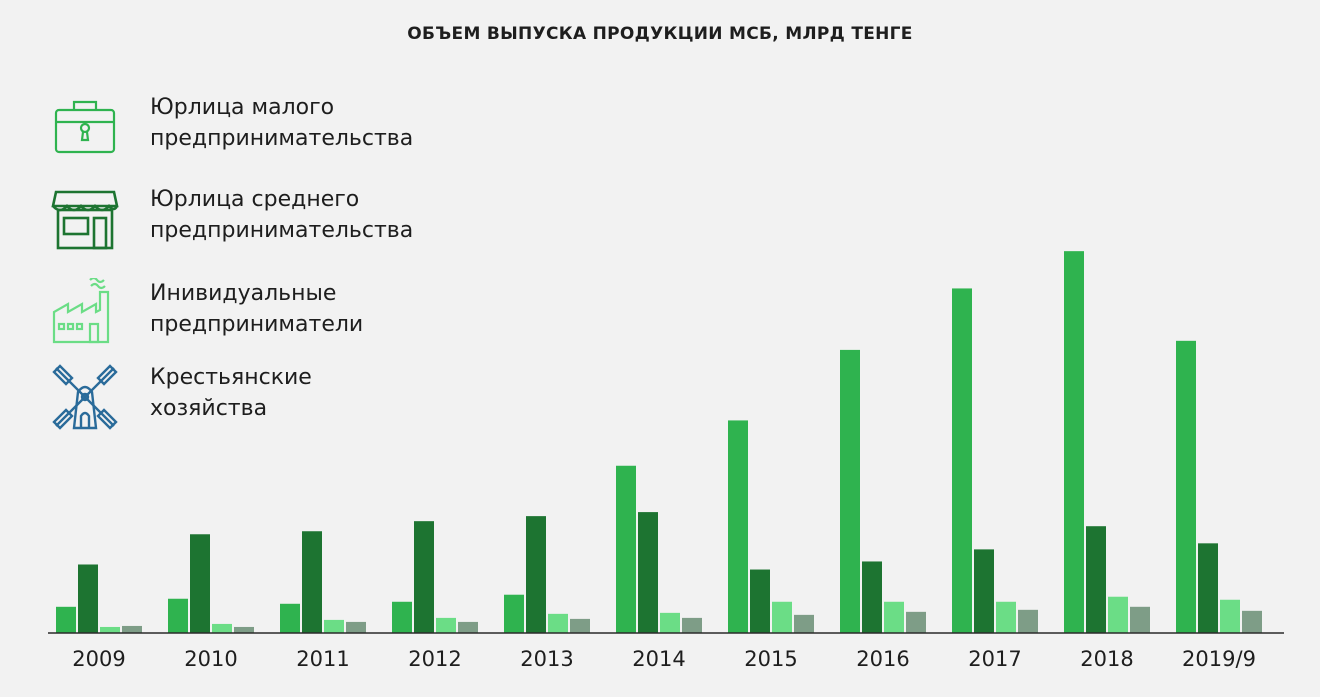 The image size is (1320, 697). Describe the element at coordinates (132, 629) in the screenshot. I see `bar-farms-2009` at that location.